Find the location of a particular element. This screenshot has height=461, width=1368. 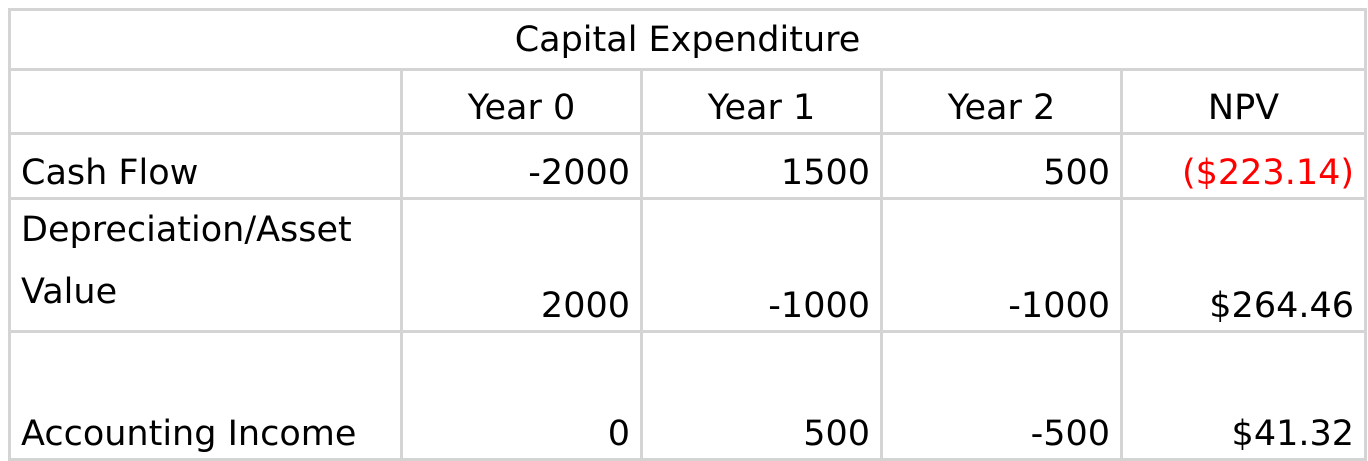

table-row-cash-flow: Cash Flow -2000 1500 500 ($223.14) is located at coordinates (688, 166).